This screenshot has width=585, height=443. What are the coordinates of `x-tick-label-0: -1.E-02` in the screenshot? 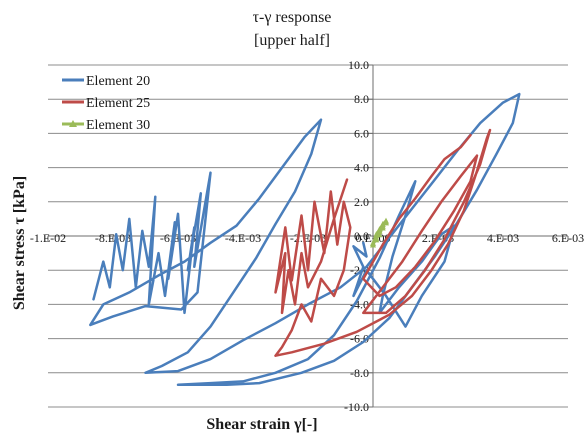 It's located at (48, 238).